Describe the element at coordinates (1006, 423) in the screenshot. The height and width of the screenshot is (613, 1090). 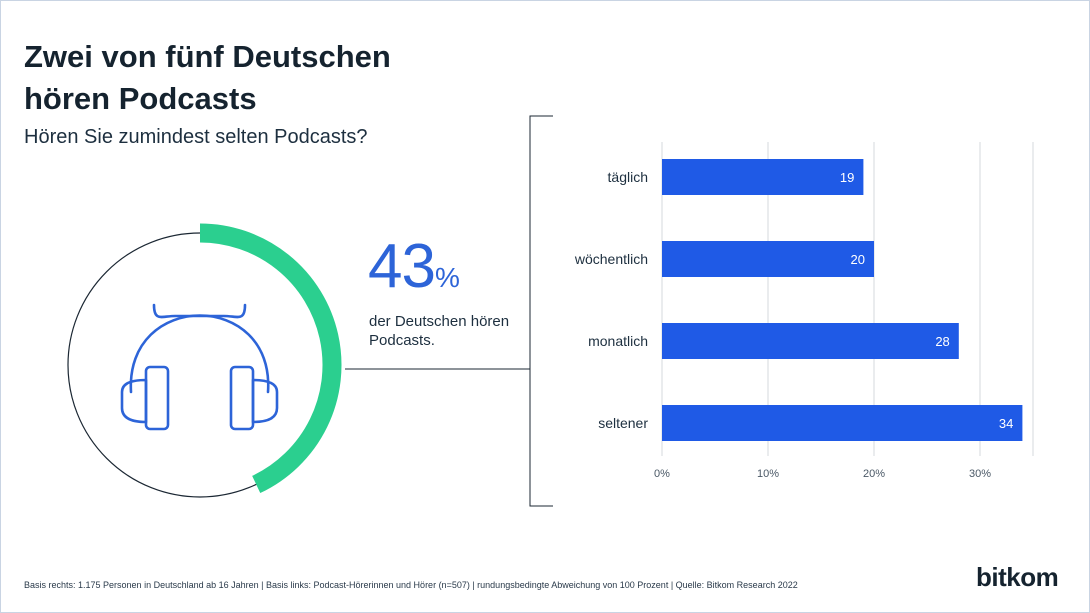
I see `bar-value-label: 34` at that location.